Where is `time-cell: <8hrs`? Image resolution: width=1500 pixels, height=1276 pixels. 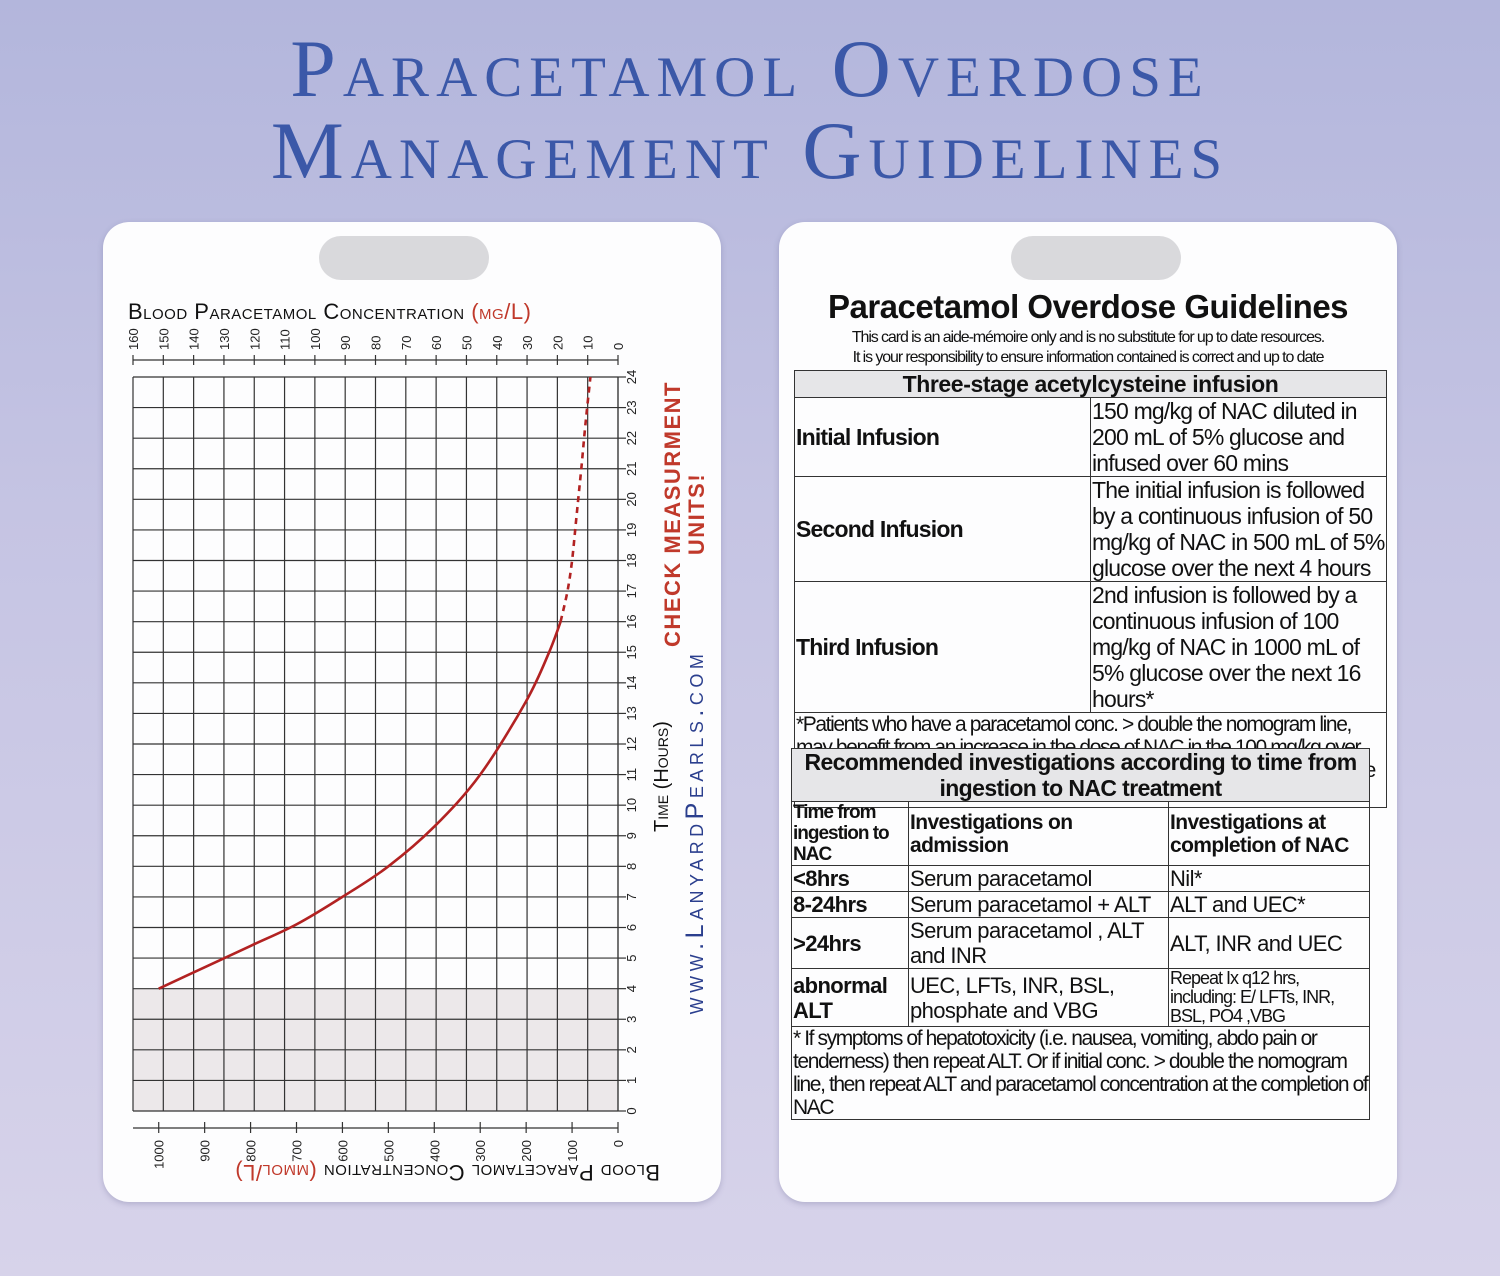
time-cell: <8hrs is located at coordinates (850, 878).